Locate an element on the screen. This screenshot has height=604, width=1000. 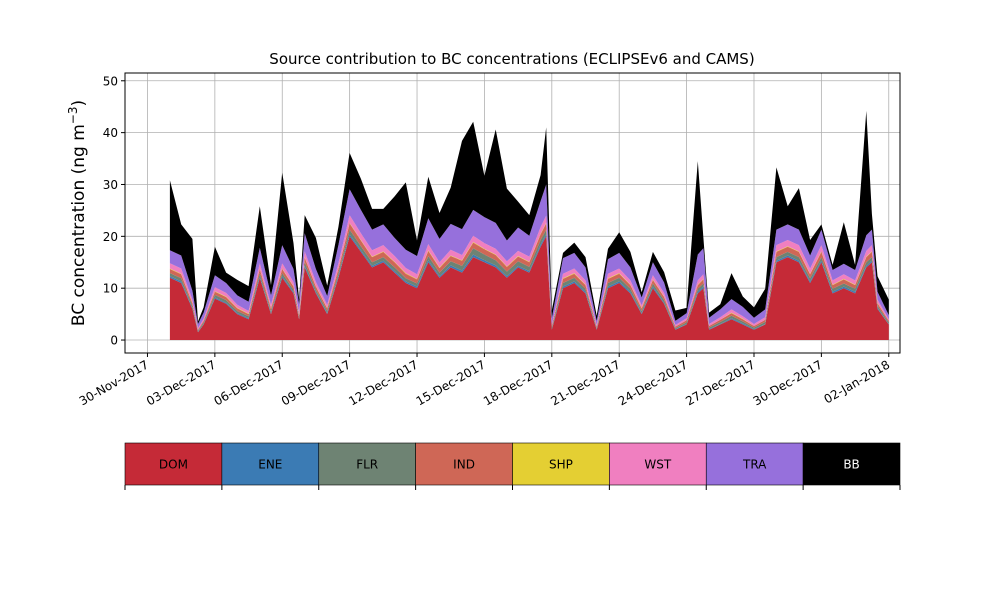
legend-label-flr: FLR is located at coordinates (367, 465).